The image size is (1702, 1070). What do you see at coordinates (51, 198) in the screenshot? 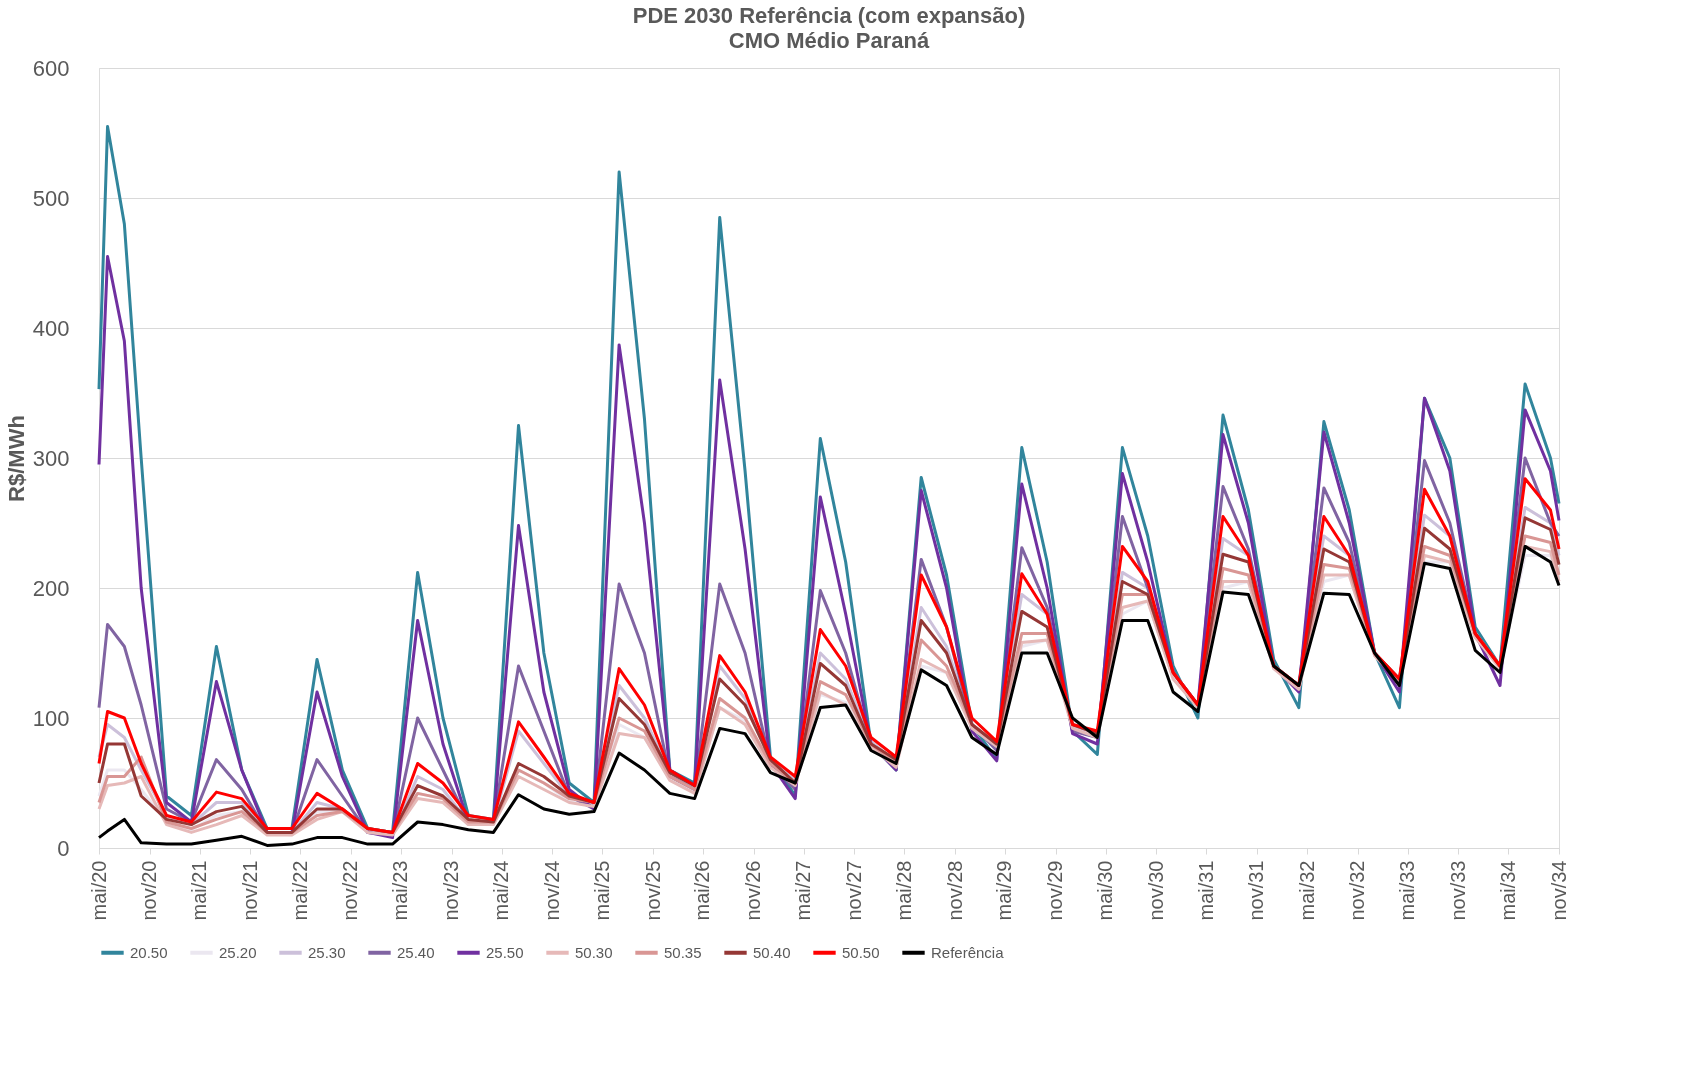
I see `y-tick-label: 500` at bounding box center [51, 198].